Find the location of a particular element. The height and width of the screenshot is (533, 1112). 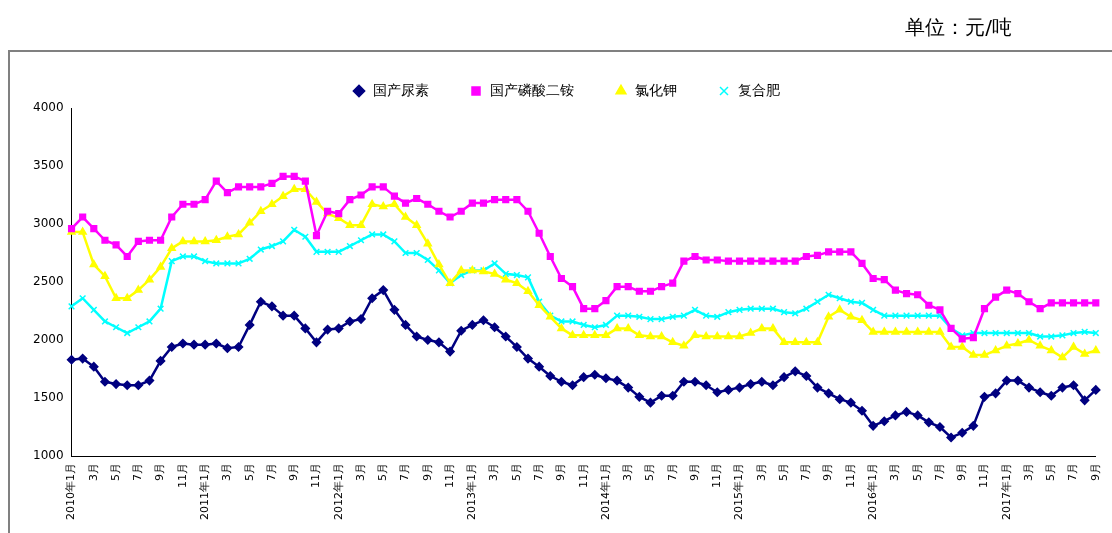

legend-label: 复合肥 is located at coordinates (759, 89).